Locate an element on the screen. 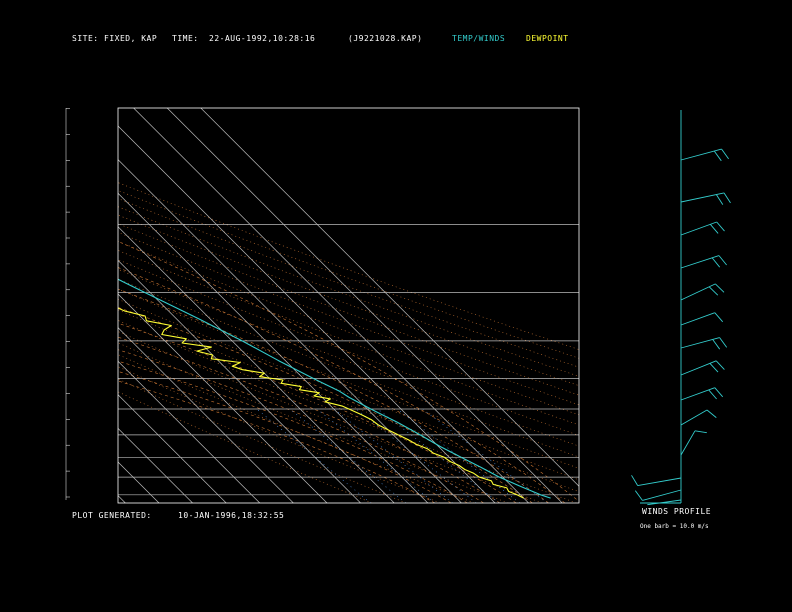 The height and width of the screenshot is (612, 792). wind-profile is located at coordinates (681, 308).